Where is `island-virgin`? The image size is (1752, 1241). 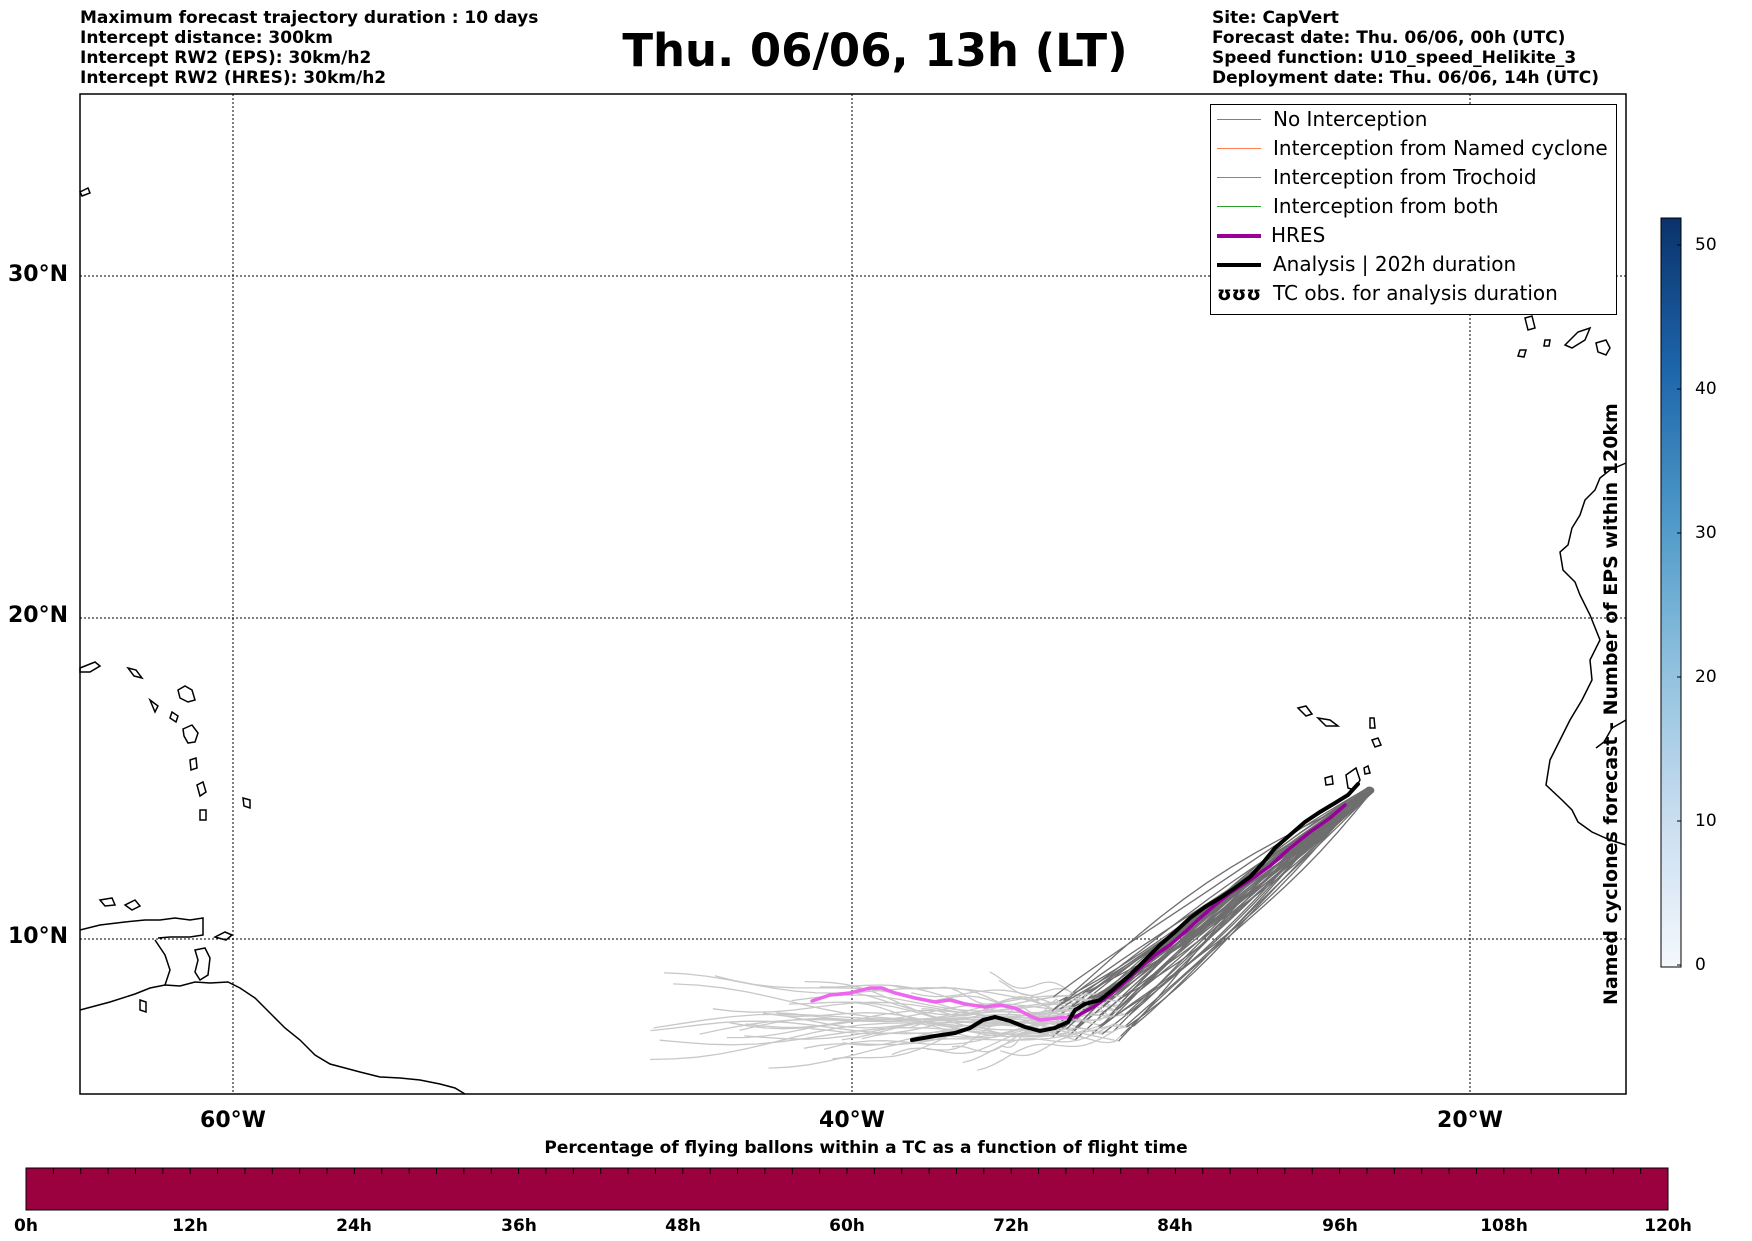 island-virgin is located at coordinates (135, 673).